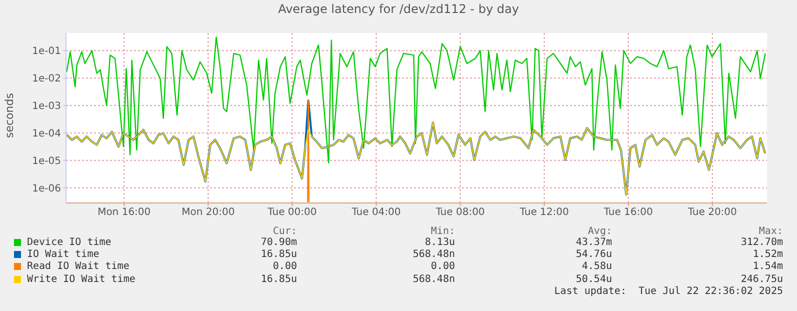 The height and width of the screenshot is (311, 797). I want to click on text: Max:, so click(770, 231).